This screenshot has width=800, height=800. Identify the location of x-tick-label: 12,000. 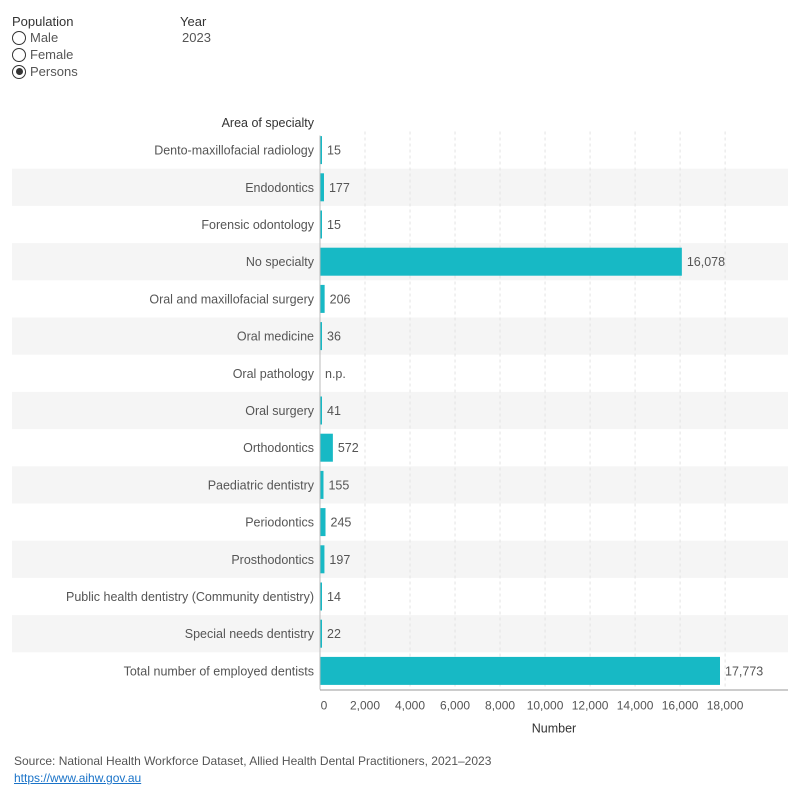
(590, 706).